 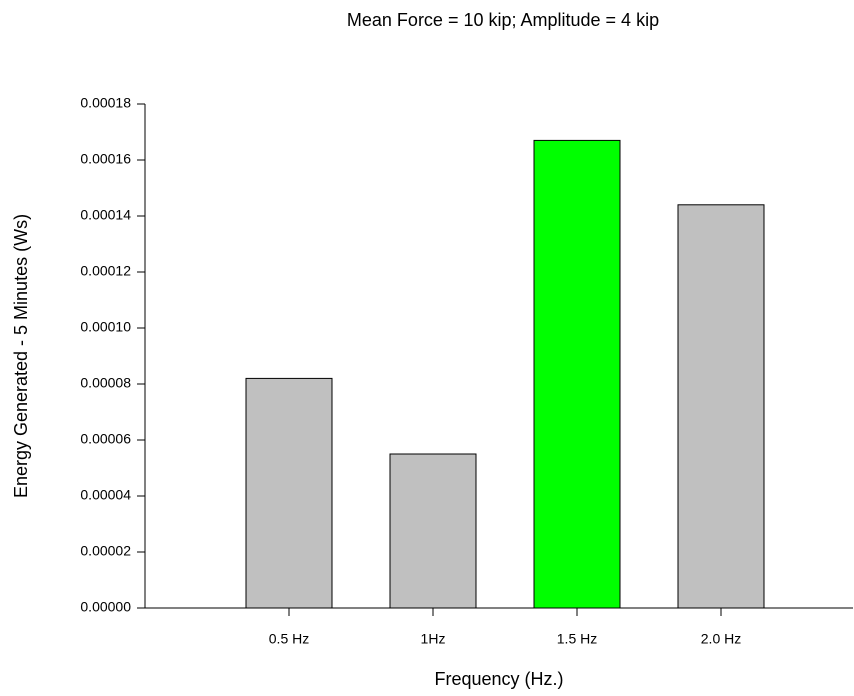 I want to click on x-tick-label: 0.5 Hz, so click(x=289, y=639).